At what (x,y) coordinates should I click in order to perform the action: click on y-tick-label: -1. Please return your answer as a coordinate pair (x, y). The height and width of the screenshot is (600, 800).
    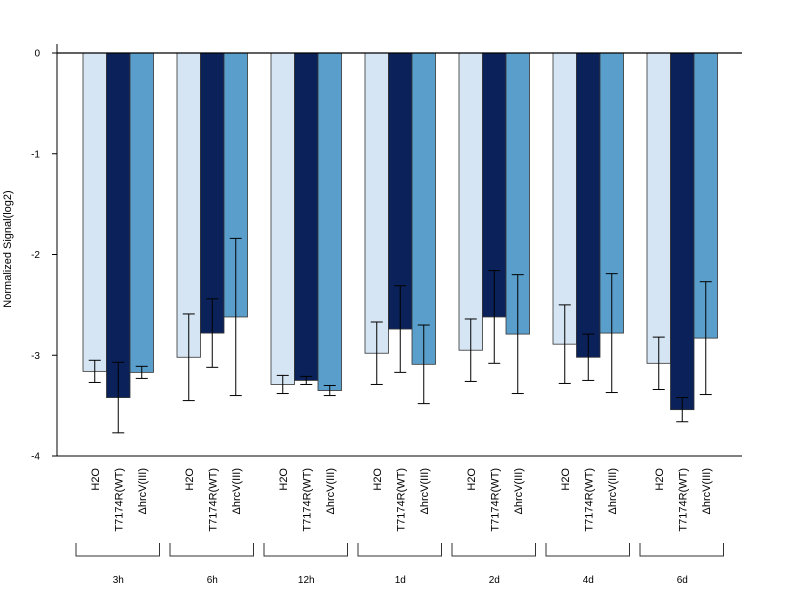
    Looking at the image, I should click on (35, 154).